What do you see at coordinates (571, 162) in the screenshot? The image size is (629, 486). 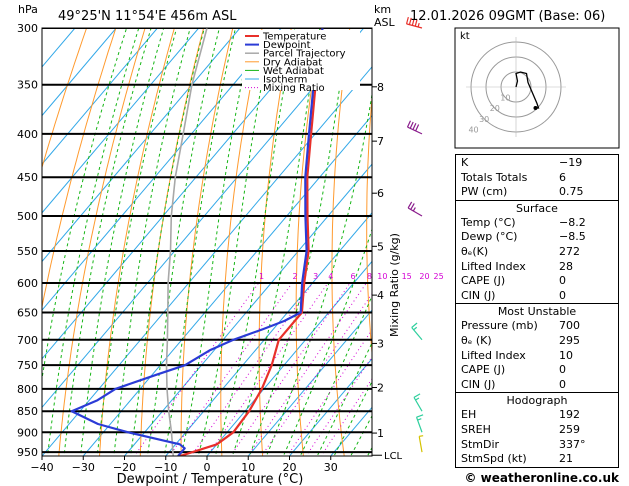 I see `row-value: −19` at bounding box center [571, 162].